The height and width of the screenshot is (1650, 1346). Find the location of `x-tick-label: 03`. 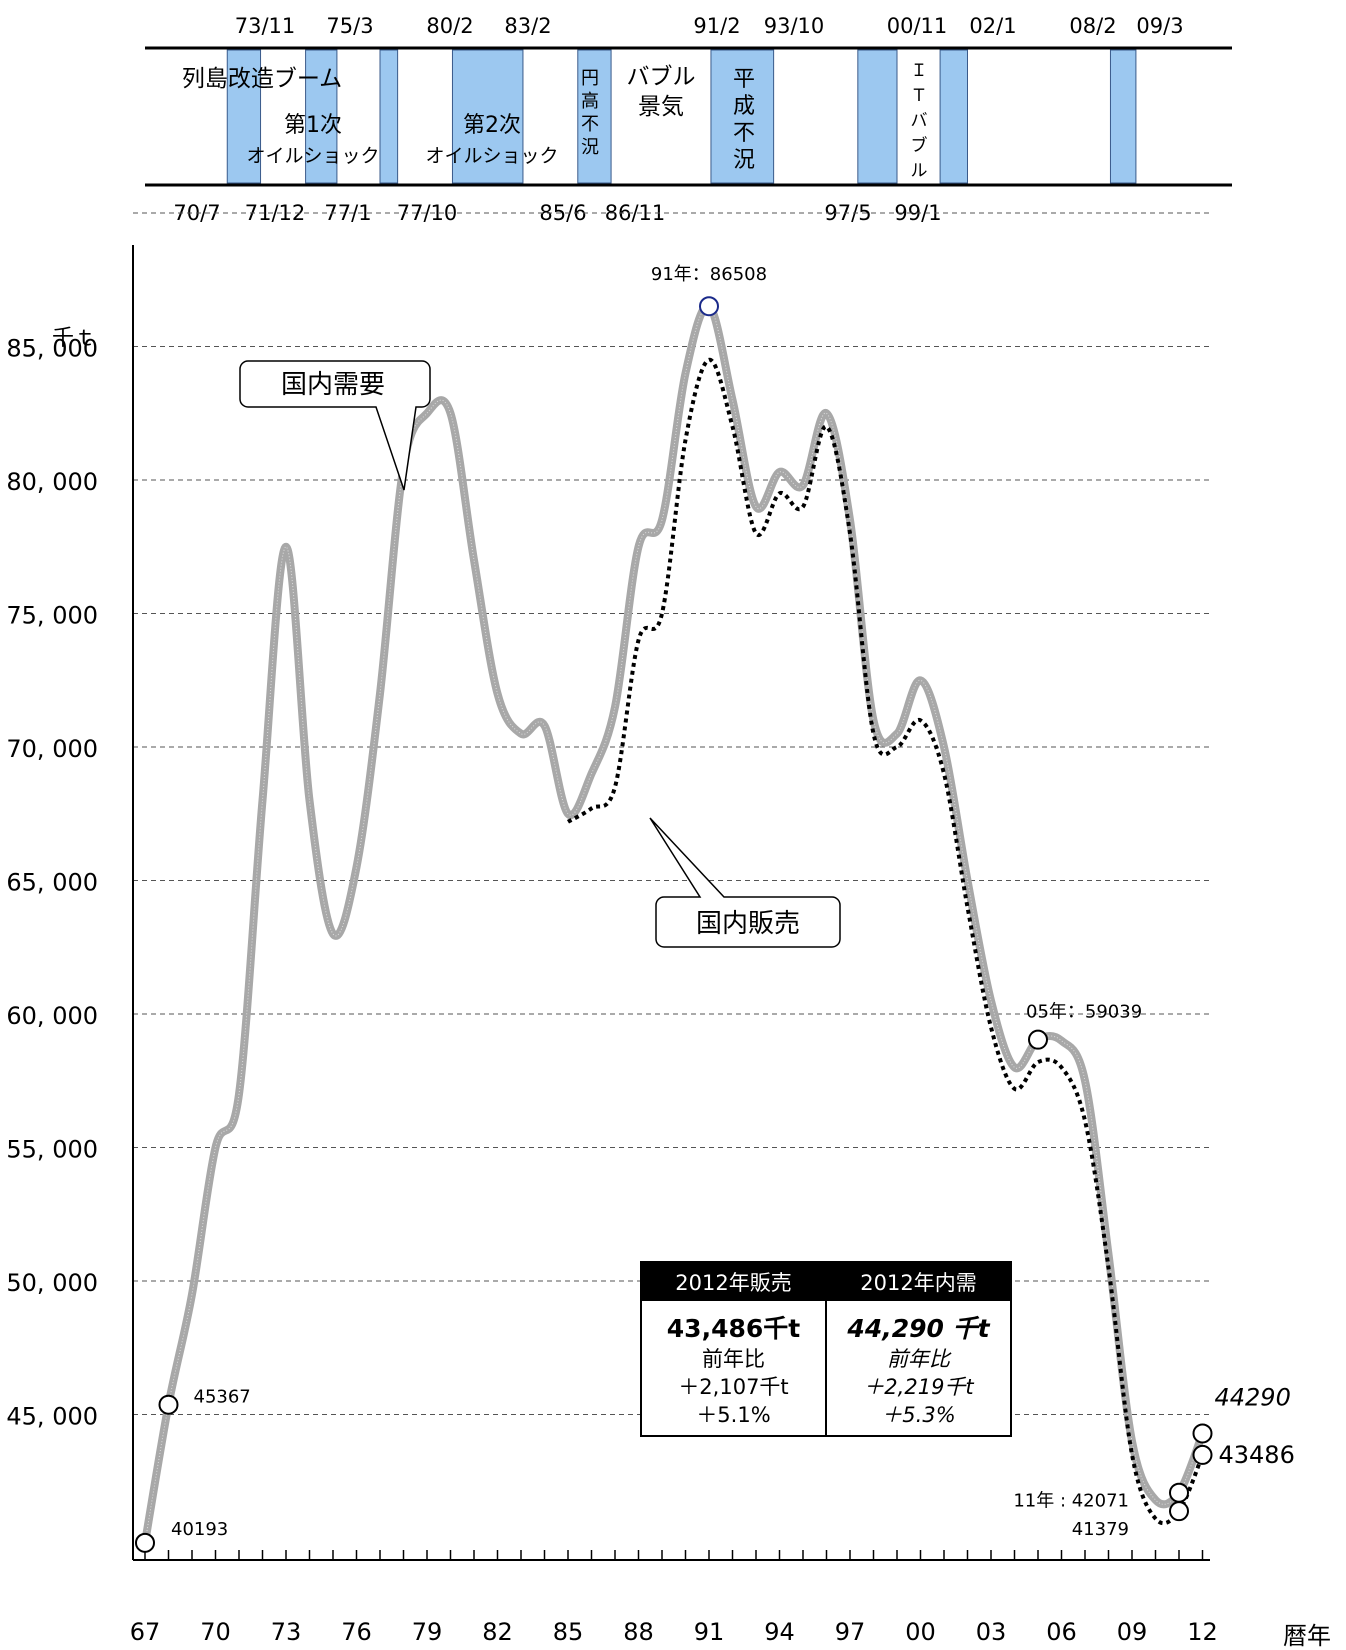

x-tick-label: 03 is located at coordinates (991, 1632).